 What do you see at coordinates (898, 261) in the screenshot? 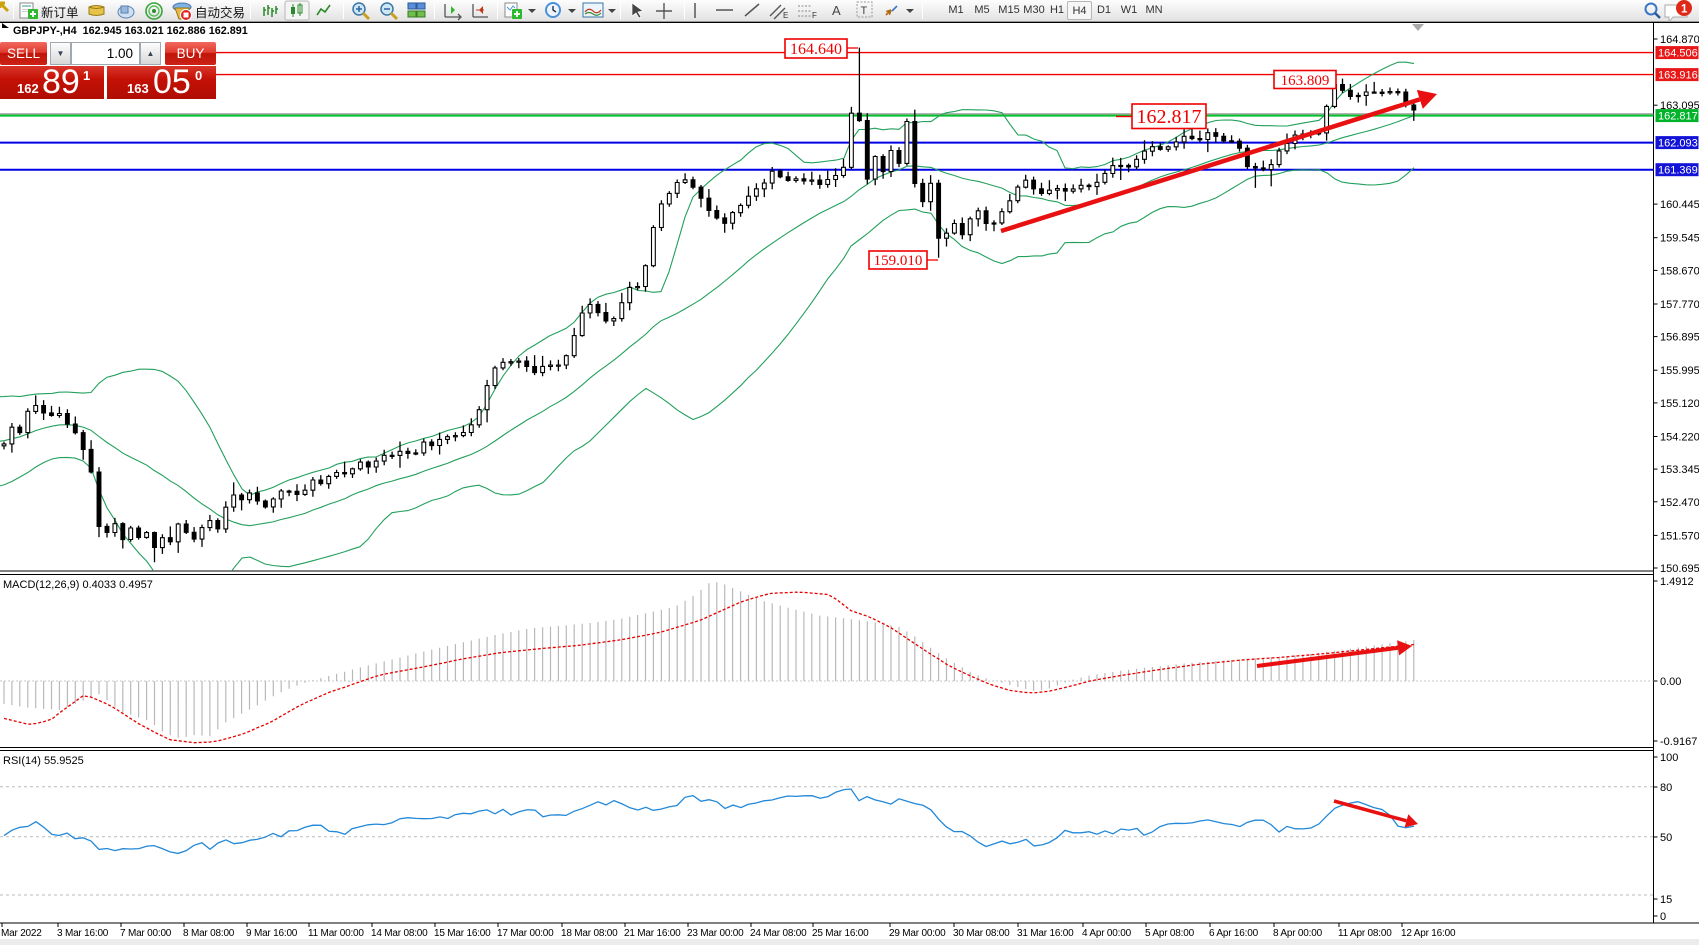
I see `svg-text: 159.010` at bounding box center [898, 261].